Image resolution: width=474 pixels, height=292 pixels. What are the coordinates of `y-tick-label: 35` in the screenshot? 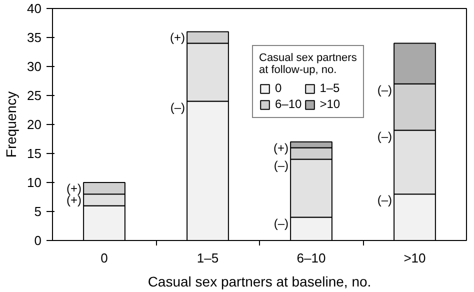 It's located at (34, 37).